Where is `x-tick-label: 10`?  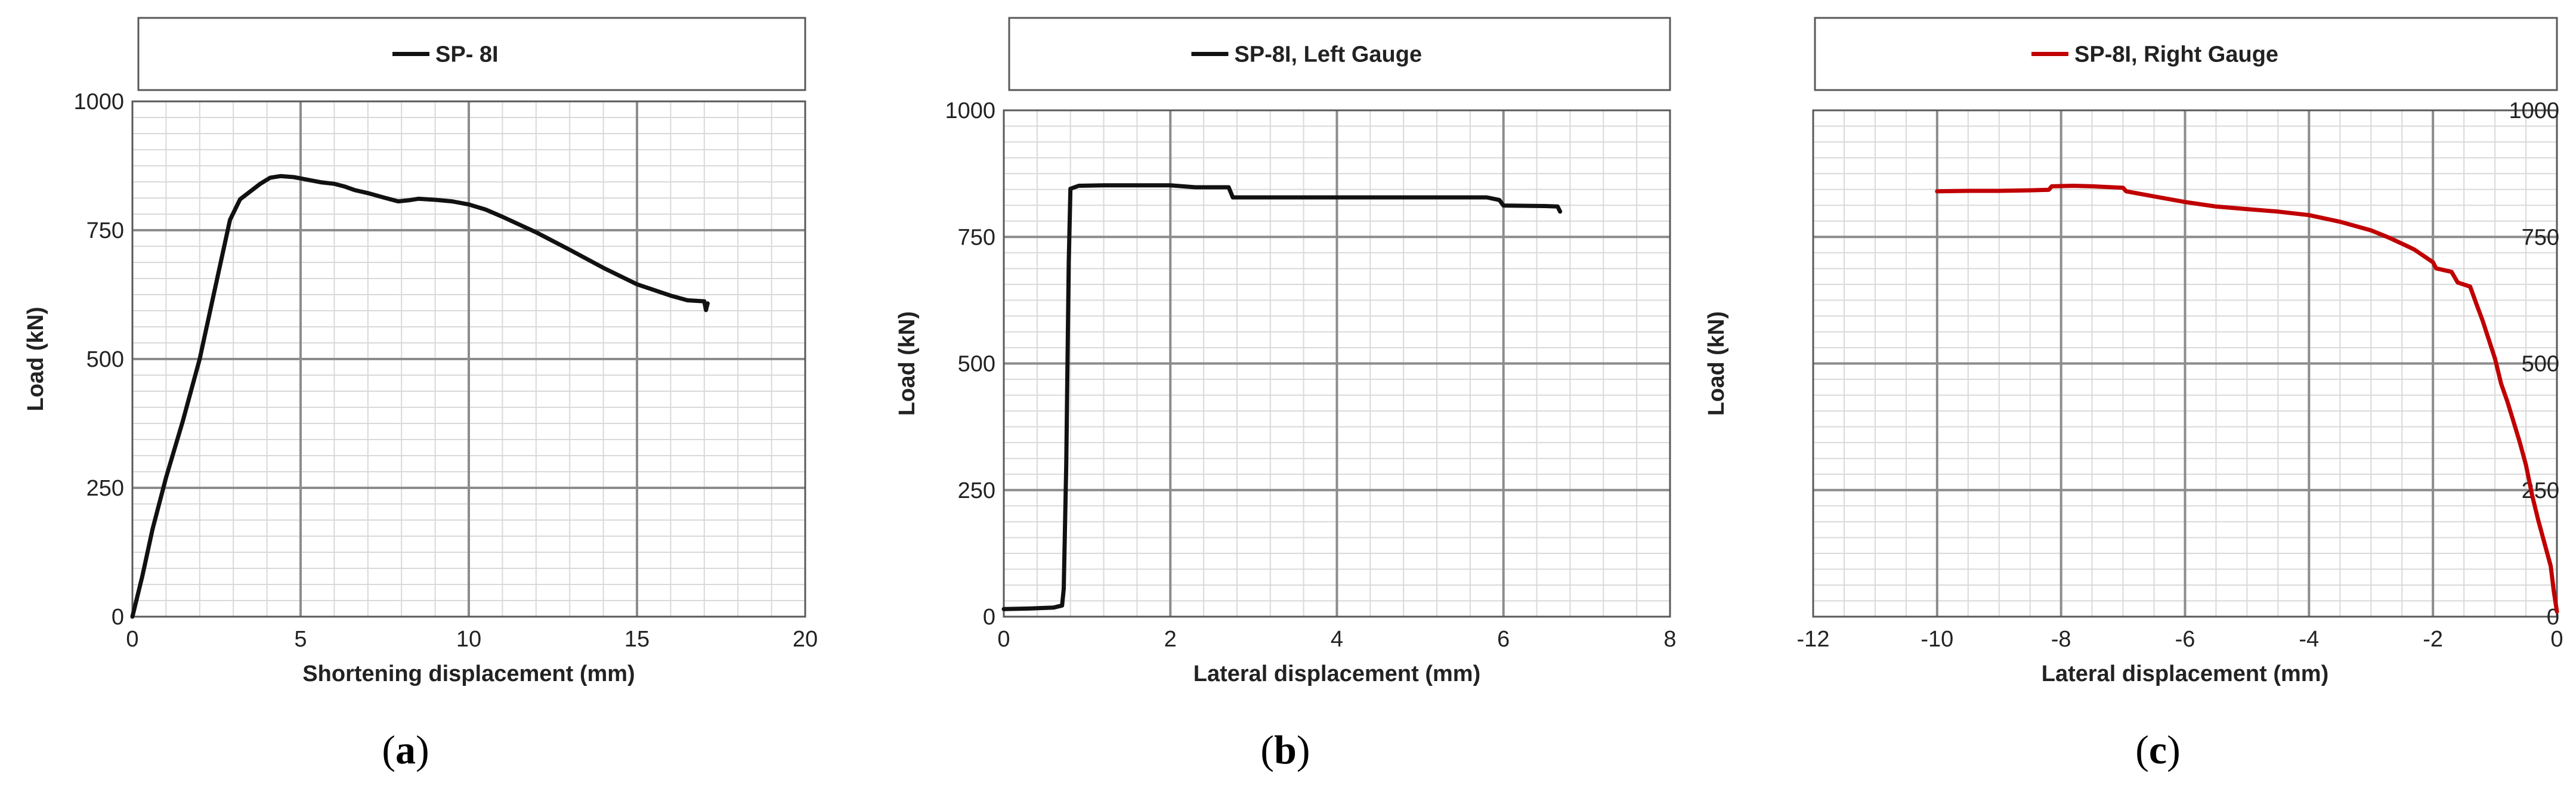
x-tick-label: 10 is located at coordinates (468, 639).